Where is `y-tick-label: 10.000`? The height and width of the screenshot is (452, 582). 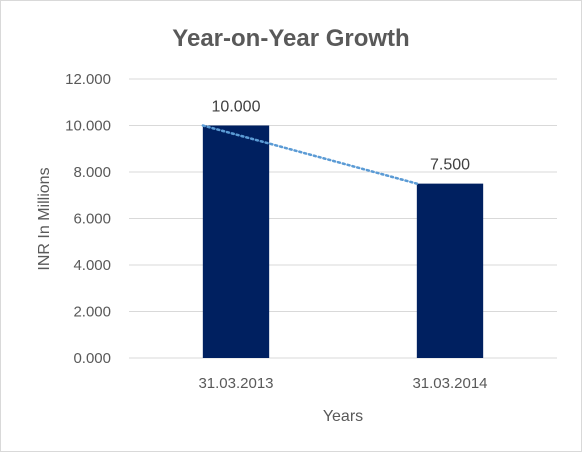 y-tick-label: 10.000 is located at coordinates (88, 126).